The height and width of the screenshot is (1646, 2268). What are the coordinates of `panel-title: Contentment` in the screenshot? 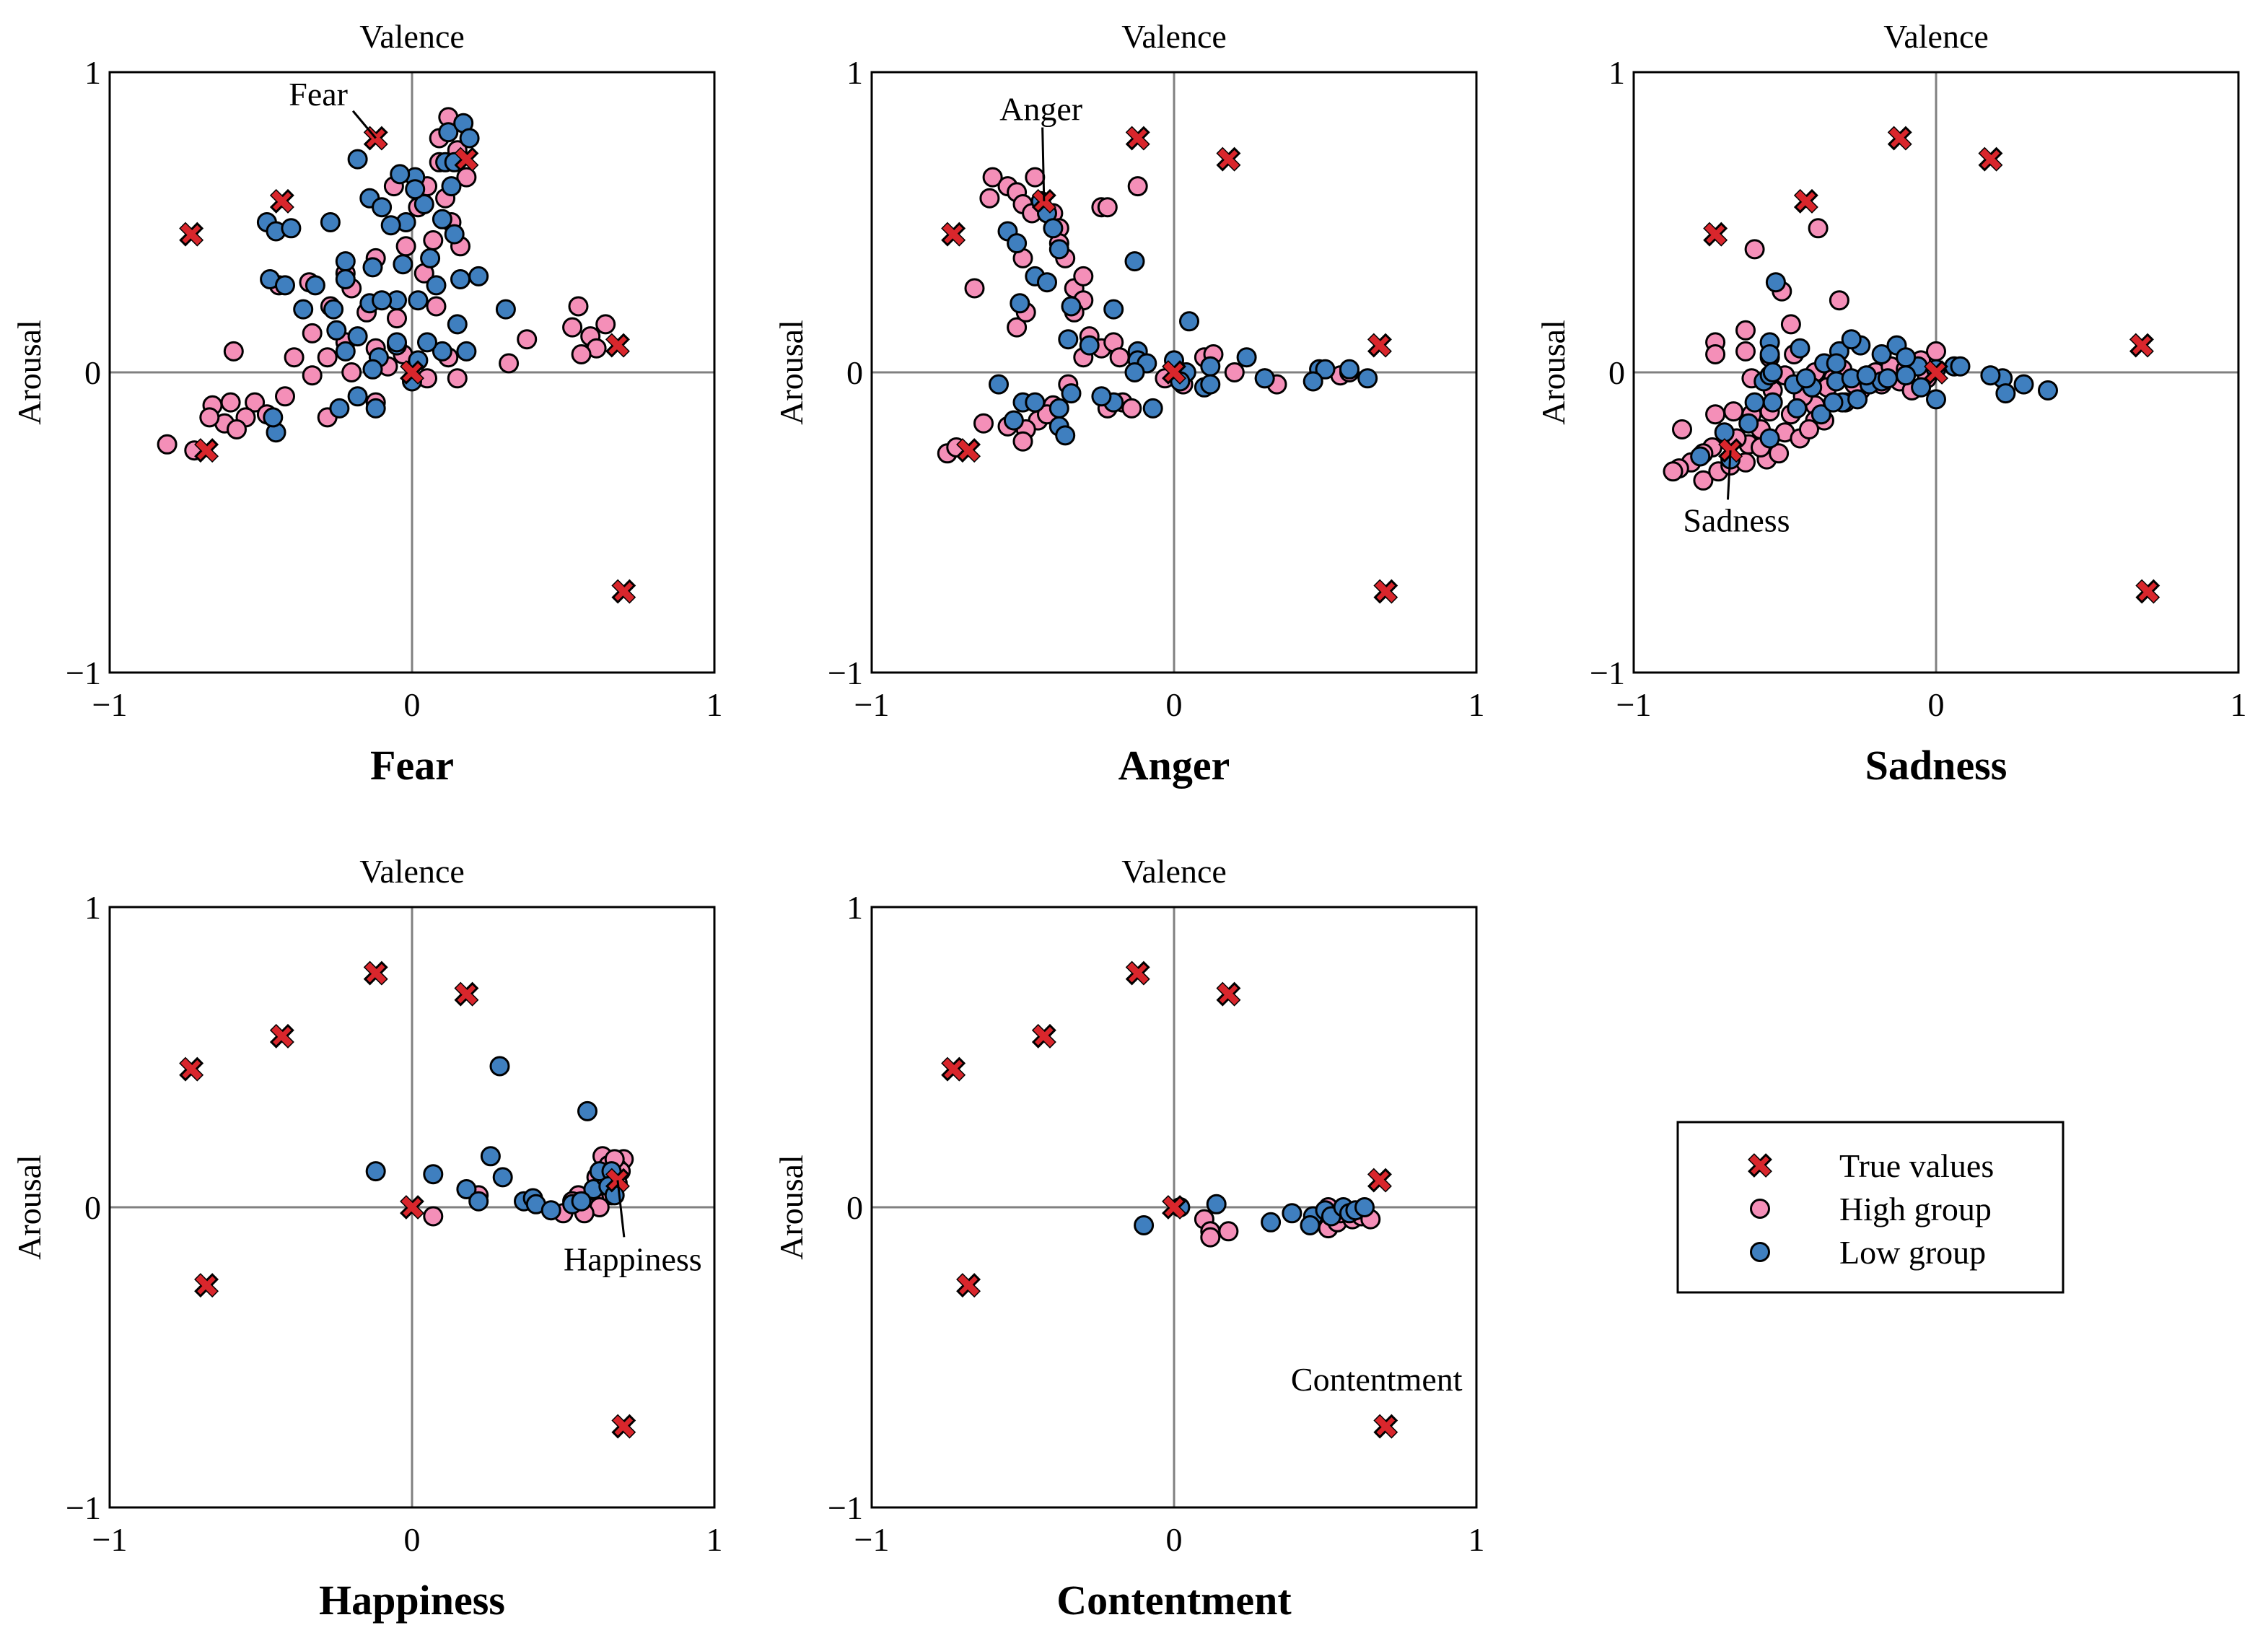 It's located at (1174, 1601).